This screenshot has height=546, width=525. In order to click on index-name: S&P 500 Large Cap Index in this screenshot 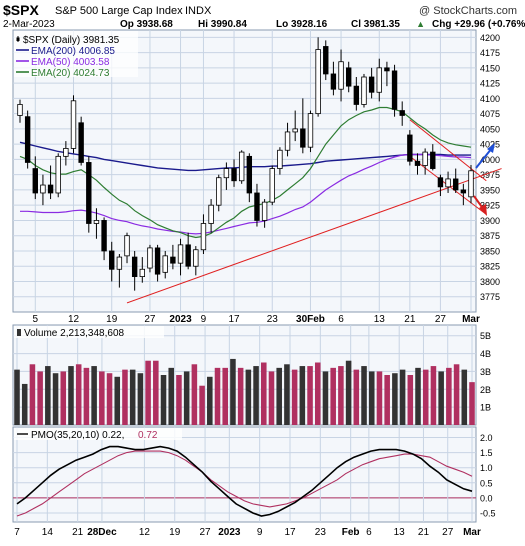, I will do `click(119, 11)`.